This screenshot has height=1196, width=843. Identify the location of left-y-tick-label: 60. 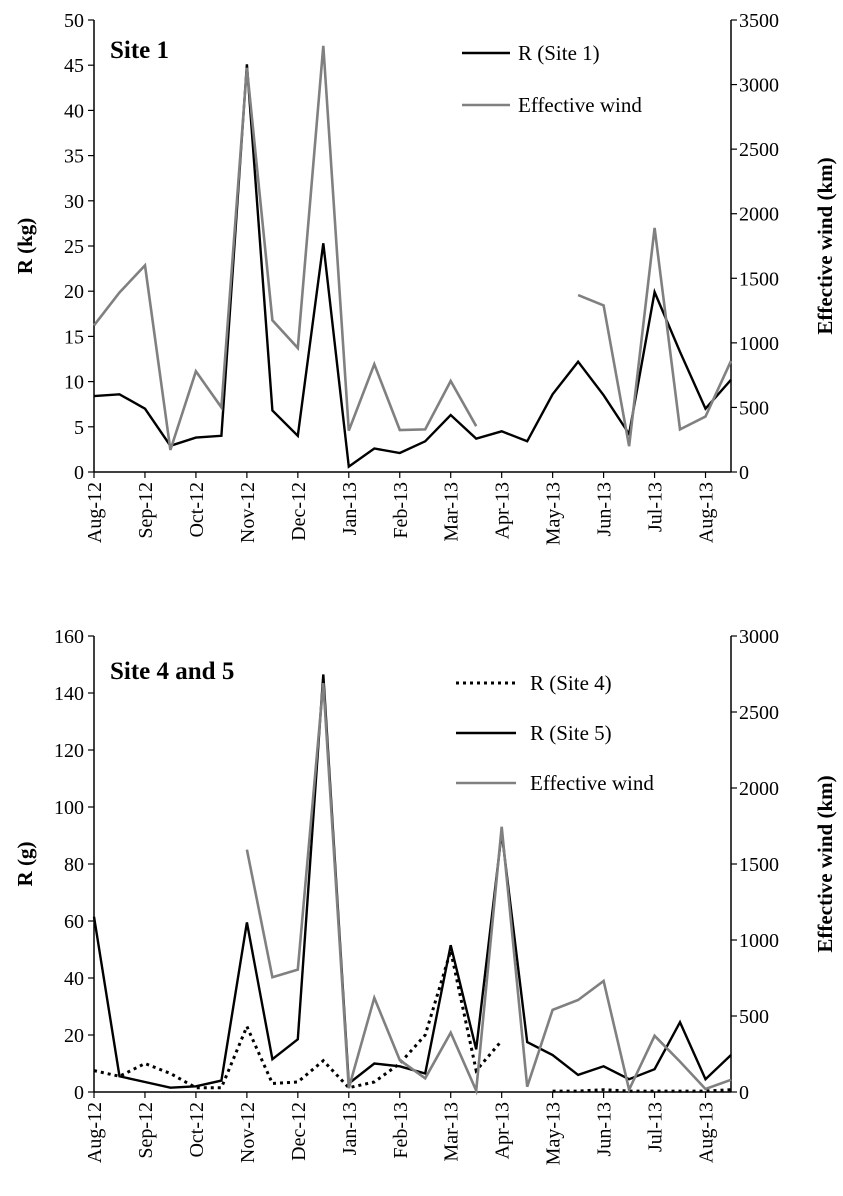
(74, 922).